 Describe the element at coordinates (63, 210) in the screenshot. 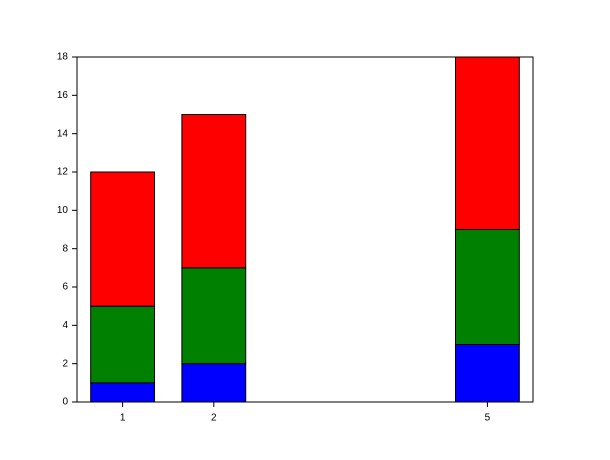

I see `y-tick-label: 10` at that location.